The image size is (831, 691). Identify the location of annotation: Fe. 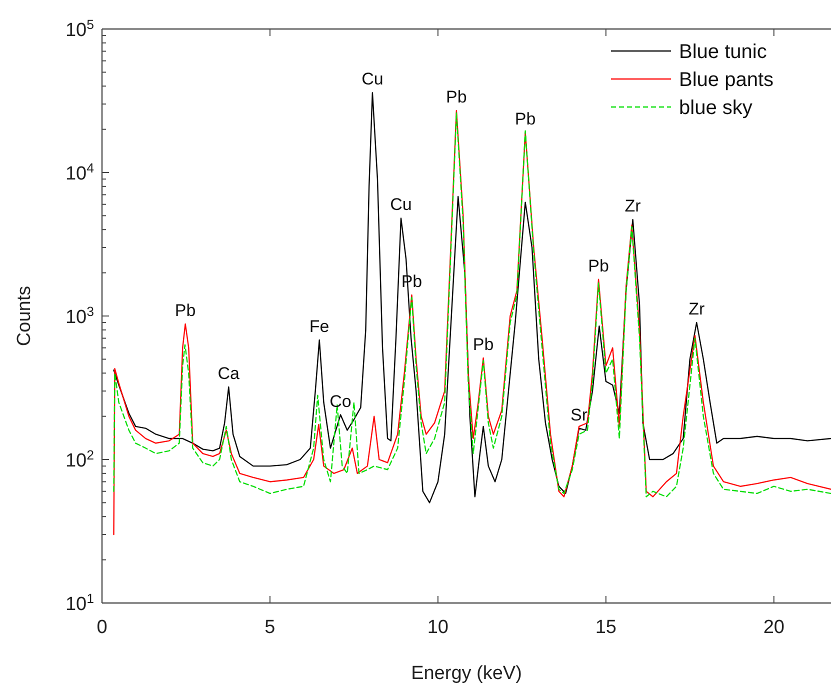
(319, 326).